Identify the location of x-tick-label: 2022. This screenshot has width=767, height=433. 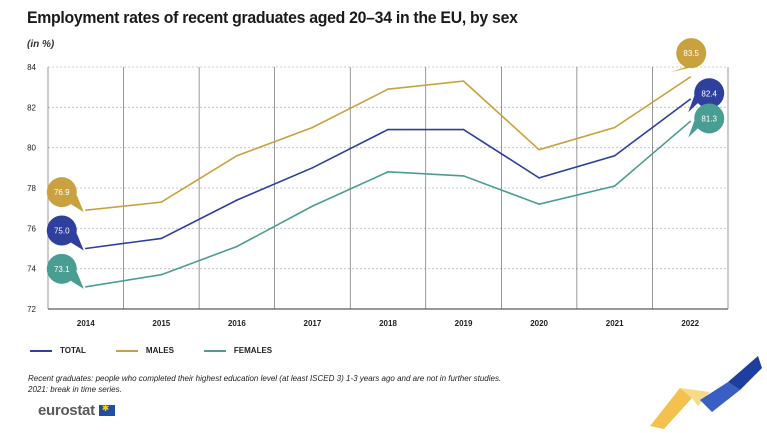
(690, 323).